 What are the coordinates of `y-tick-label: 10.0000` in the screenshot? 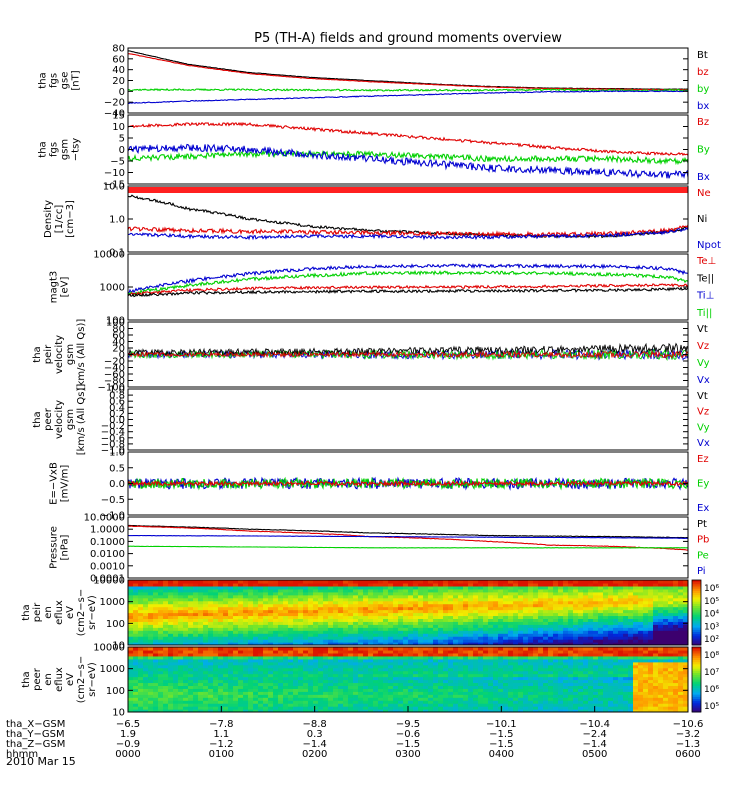 It's located at (104, 518).